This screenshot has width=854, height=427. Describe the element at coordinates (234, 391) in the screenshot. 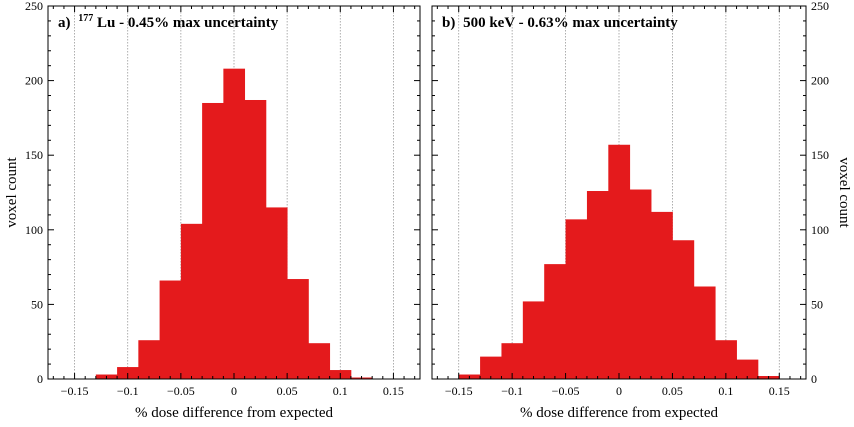

I see `panel-a-xtick-label-3: 0` at that location.